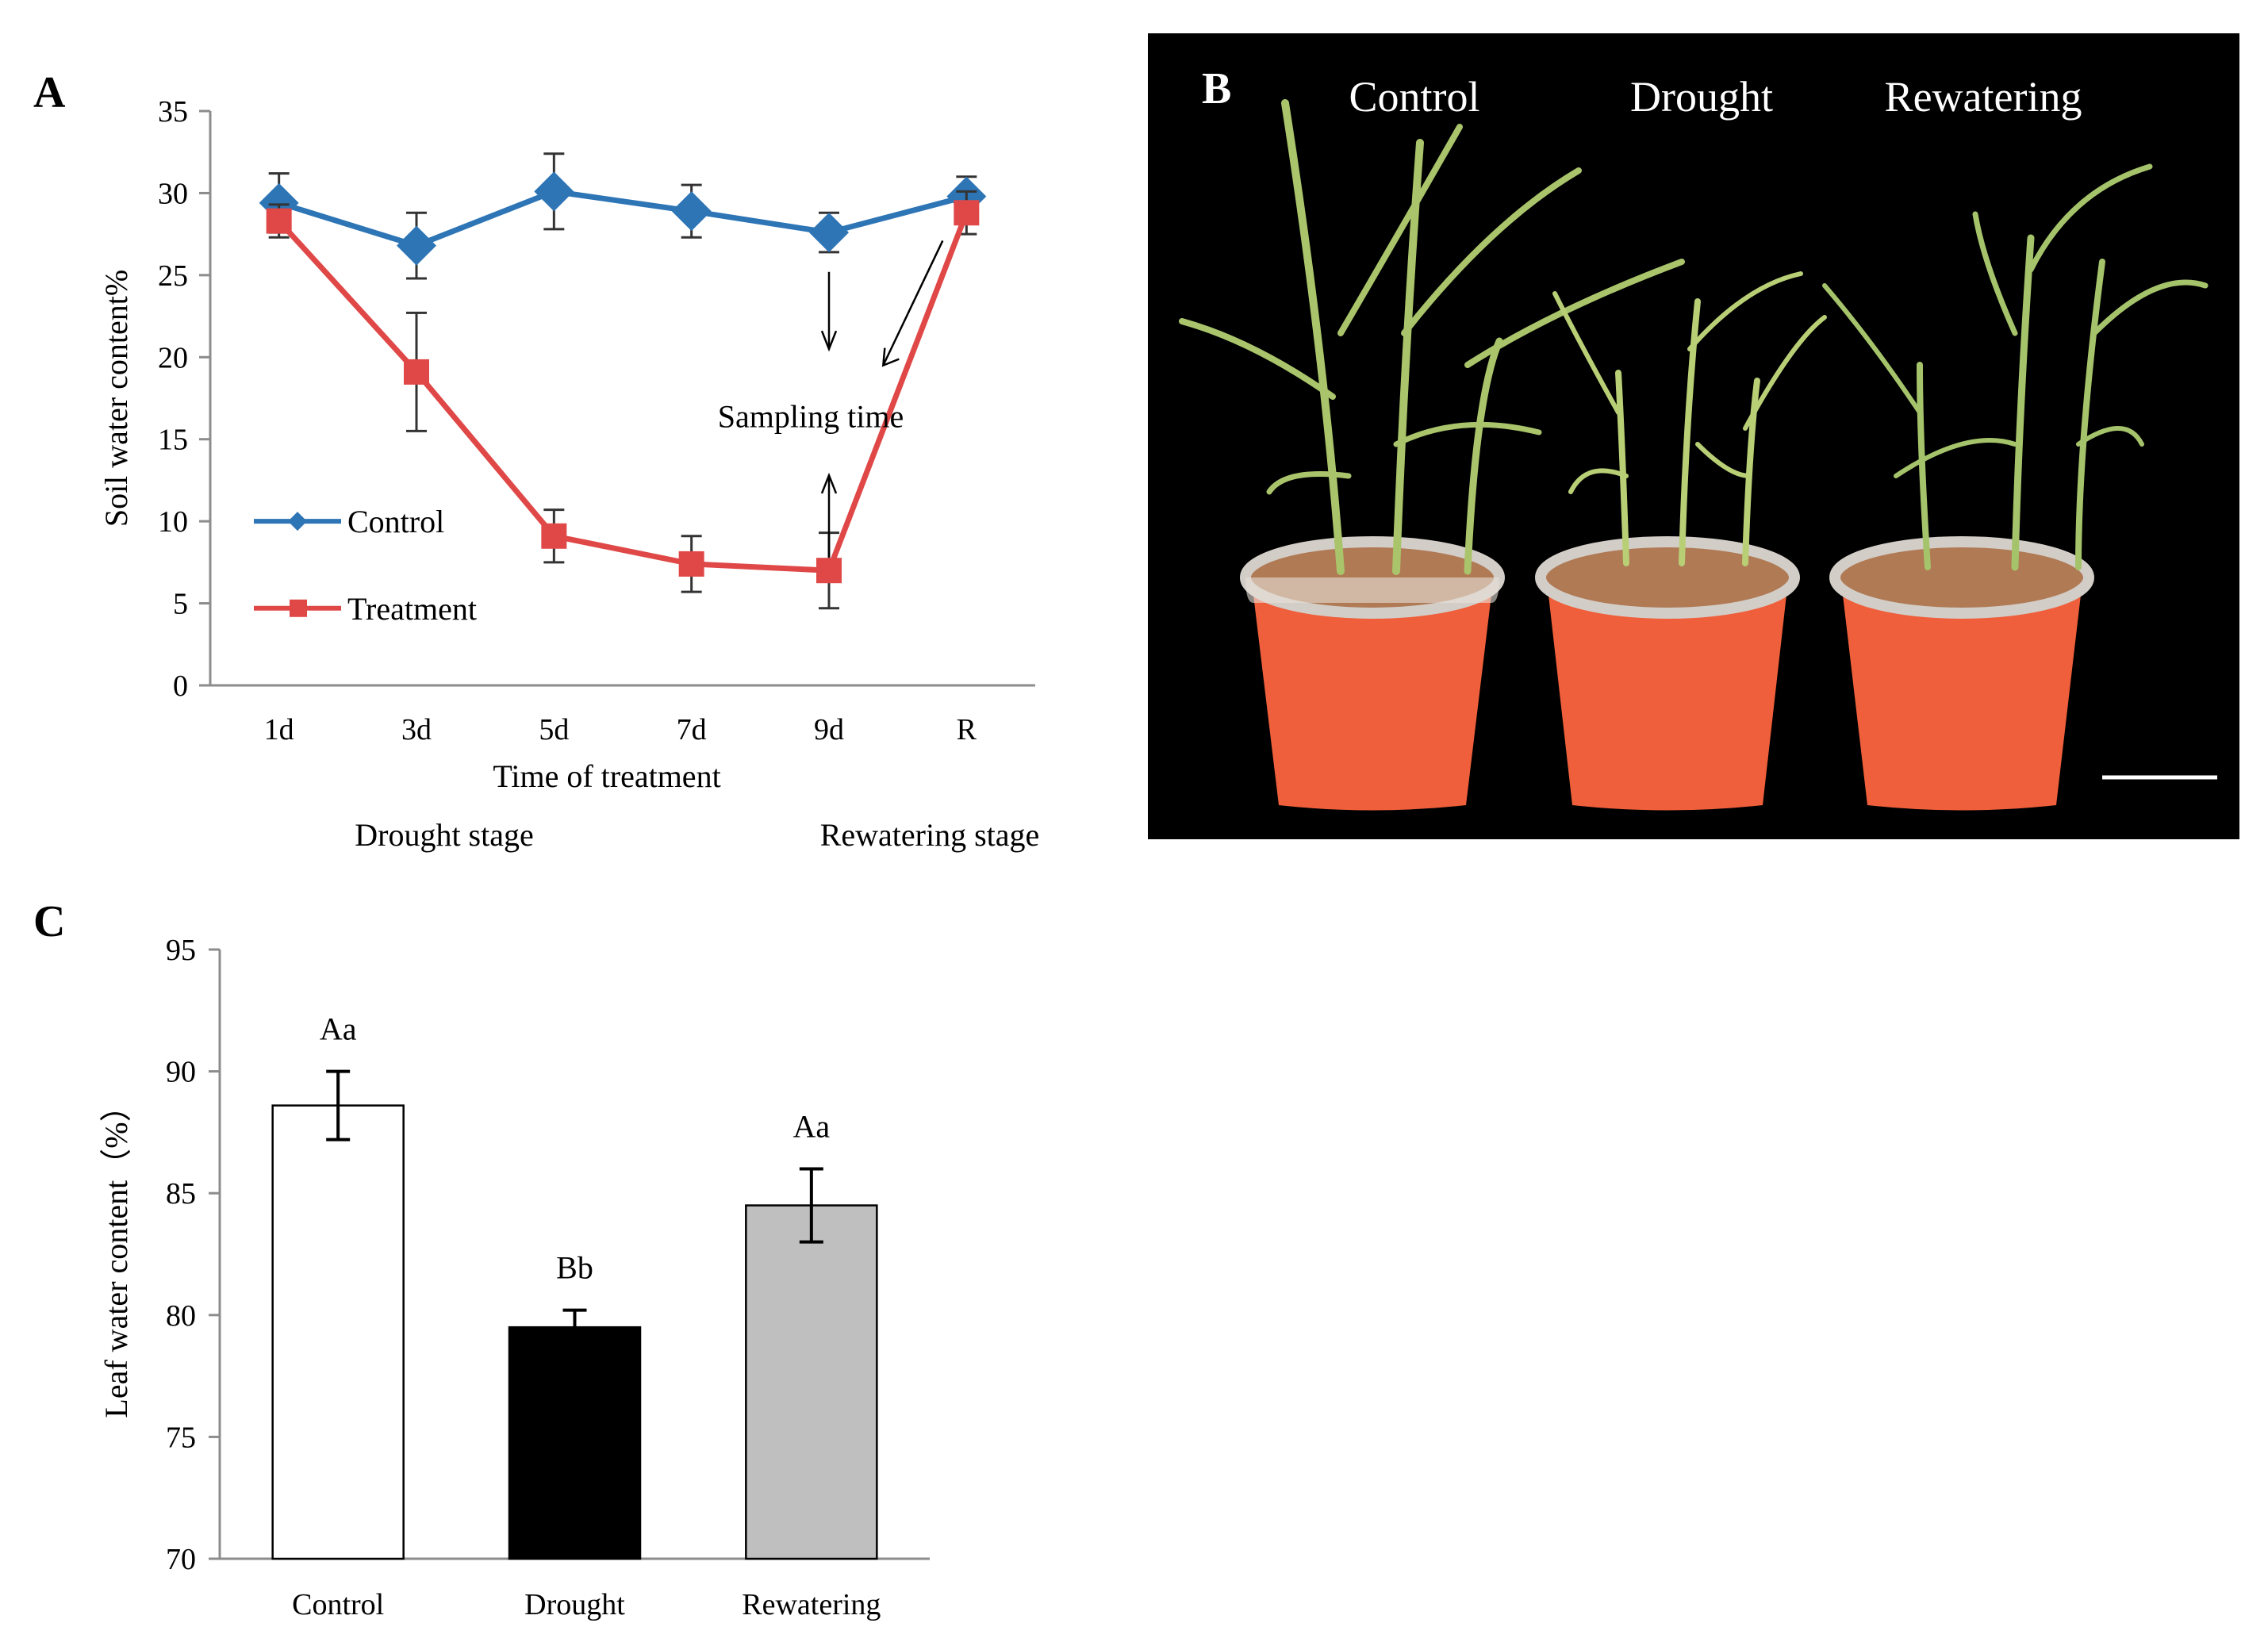 The height and width of the screenshot is (1646, 2268). I want to click on legend-label-treatment: Treatment, so click(412, 609).